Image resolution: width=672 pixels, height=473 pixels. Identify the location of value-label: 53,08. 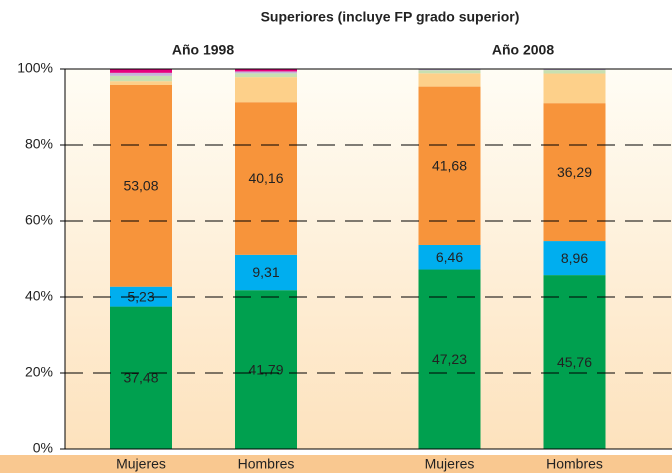
(140, 186).